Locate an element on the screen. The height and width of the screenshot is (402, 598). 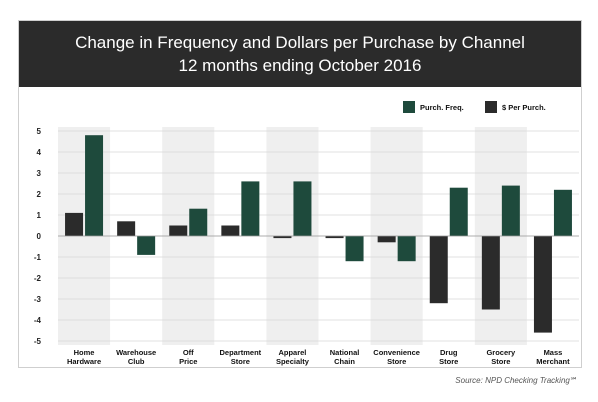
category-label: Apparel is located at coordinates (292, 352).